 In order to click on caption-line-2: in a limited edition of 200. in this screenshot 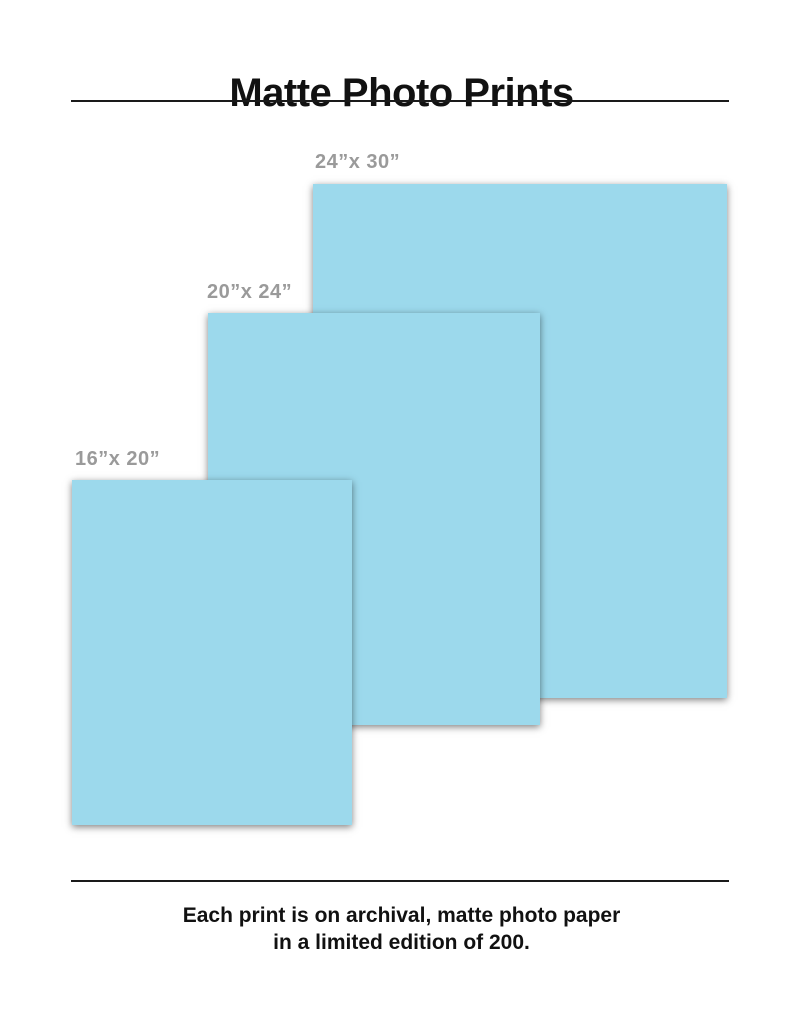, I will do `click(401, 943)`.